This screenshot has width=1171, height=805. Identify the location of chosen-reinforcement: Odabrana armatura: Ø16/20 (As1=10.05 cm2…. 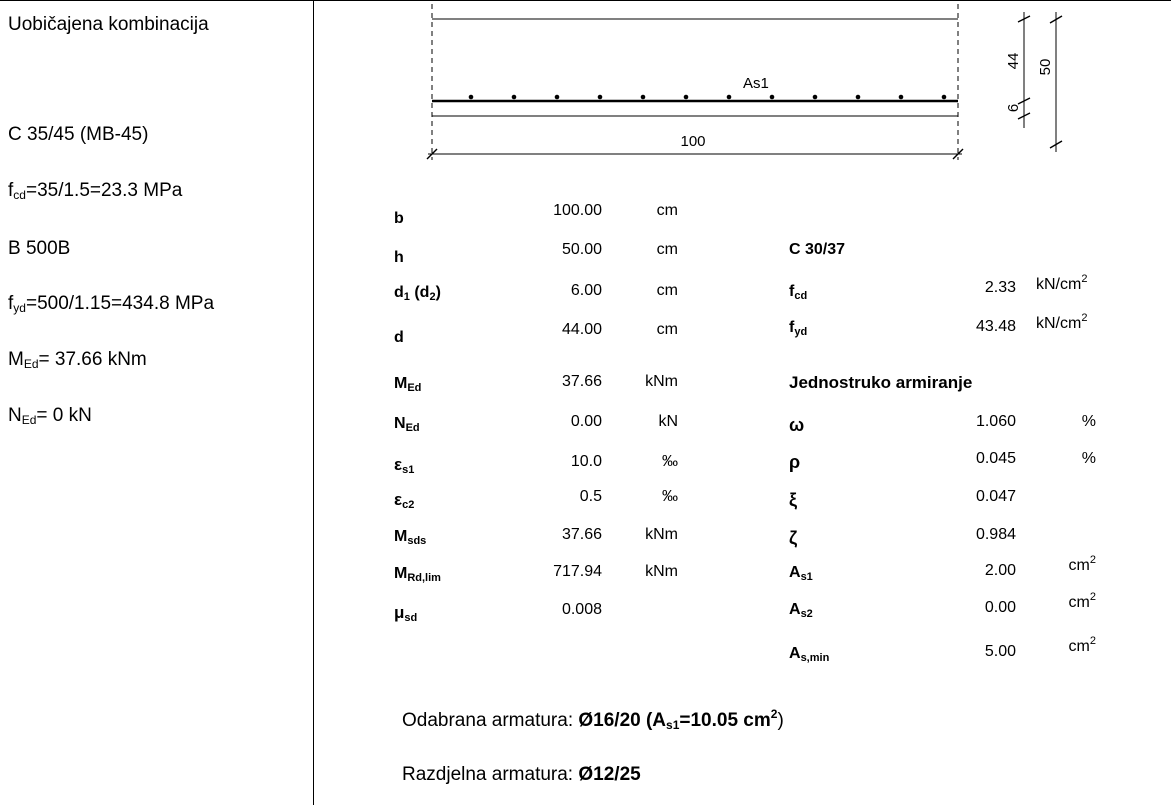
(593, 719).